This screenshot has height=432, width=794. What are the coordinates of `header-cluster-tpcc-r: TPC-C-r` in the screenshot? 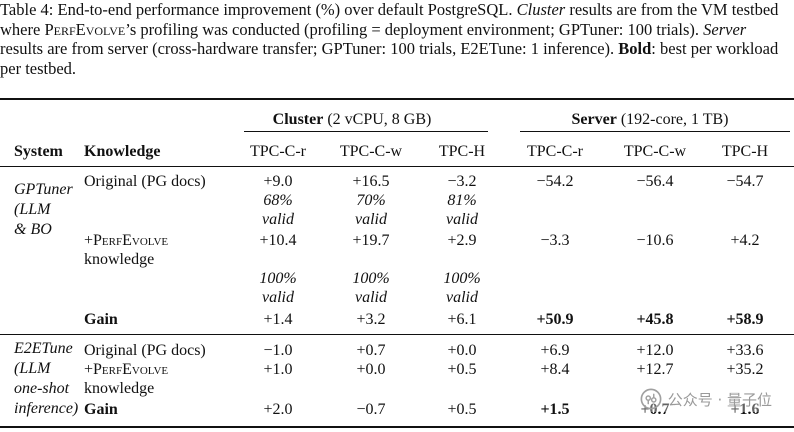 It's located at (278, 151).